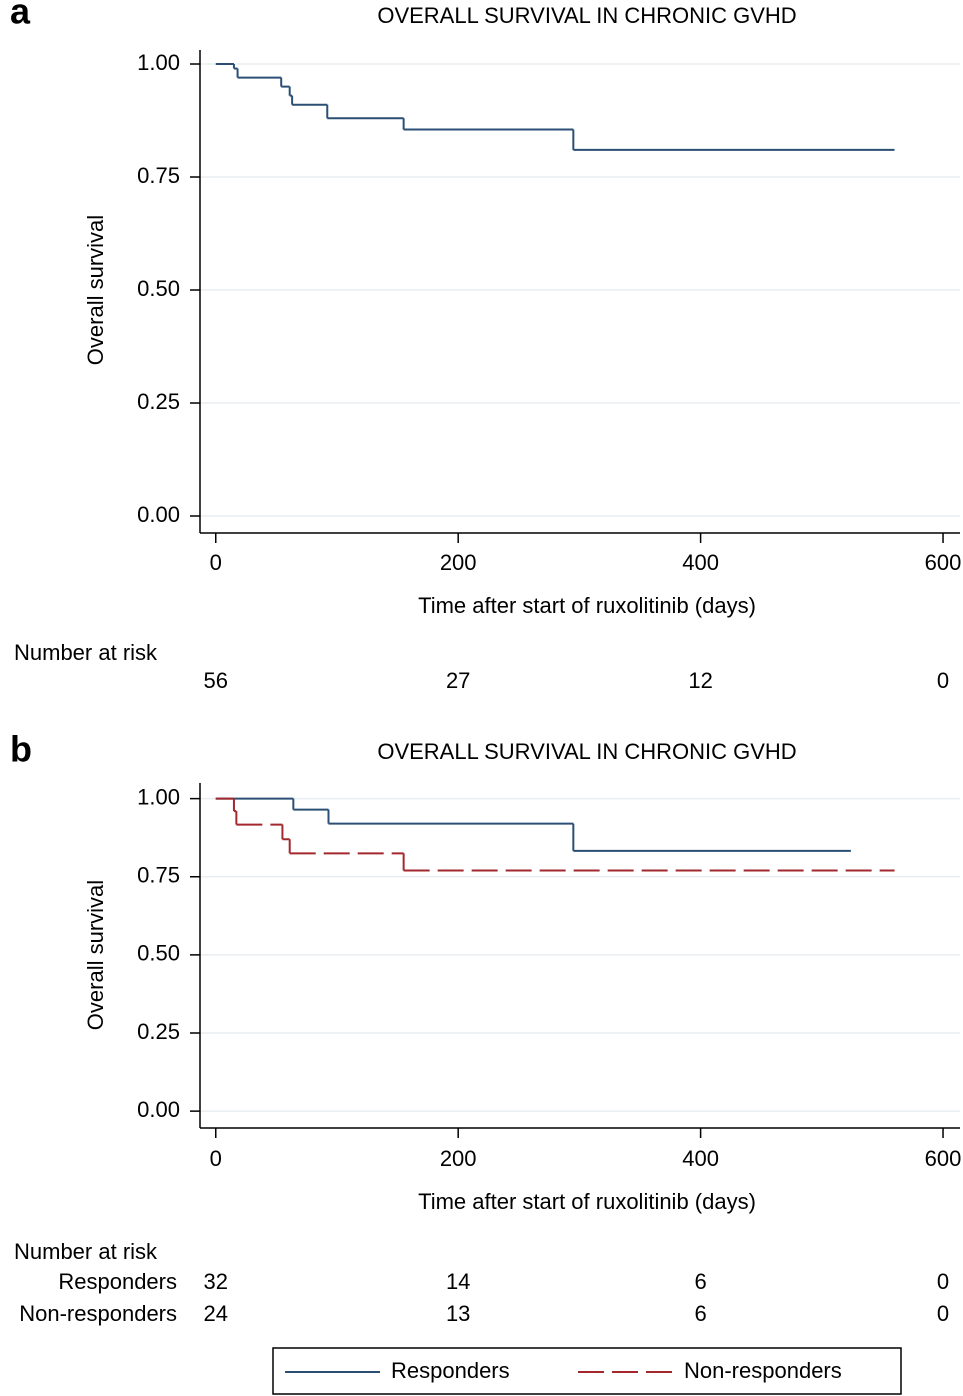 The height and width of the screenshot is (1396, 963). What do you see at coordinates (763, 1370) in the screenshot?
I see `legend-label: Non-responders` at bounding box center [763, 1370].